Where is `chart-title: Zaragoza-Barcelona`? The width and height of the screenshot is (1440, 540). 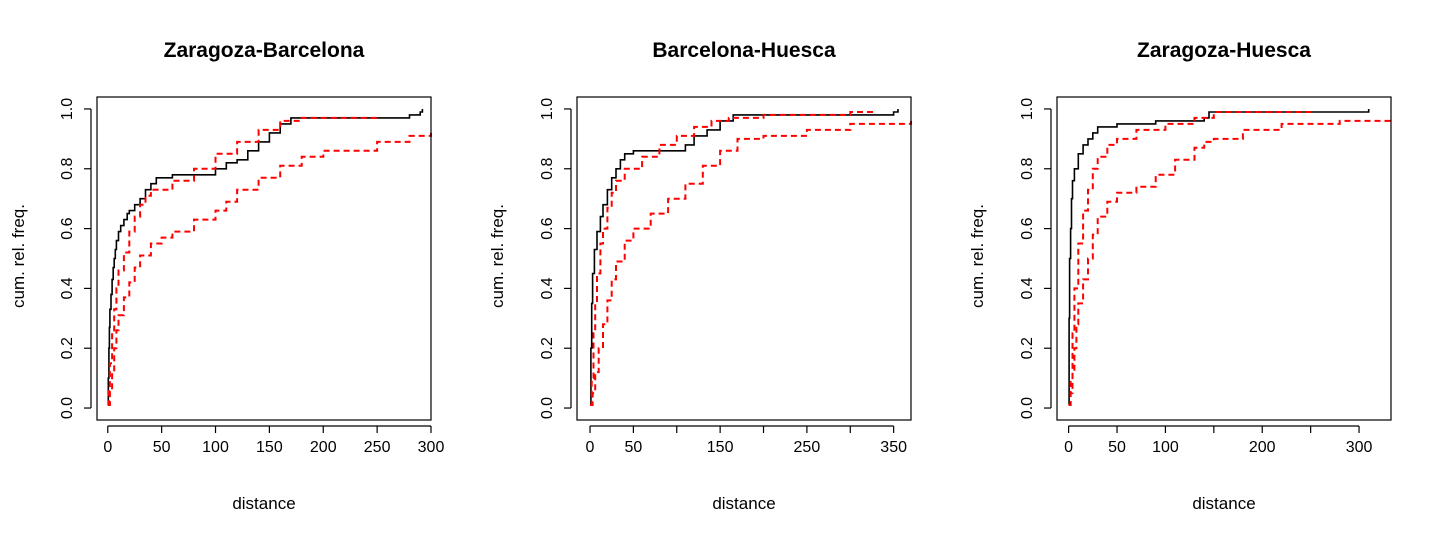
chart-title: Zaragoza-Barcelona is located at coordinates (264, 50).